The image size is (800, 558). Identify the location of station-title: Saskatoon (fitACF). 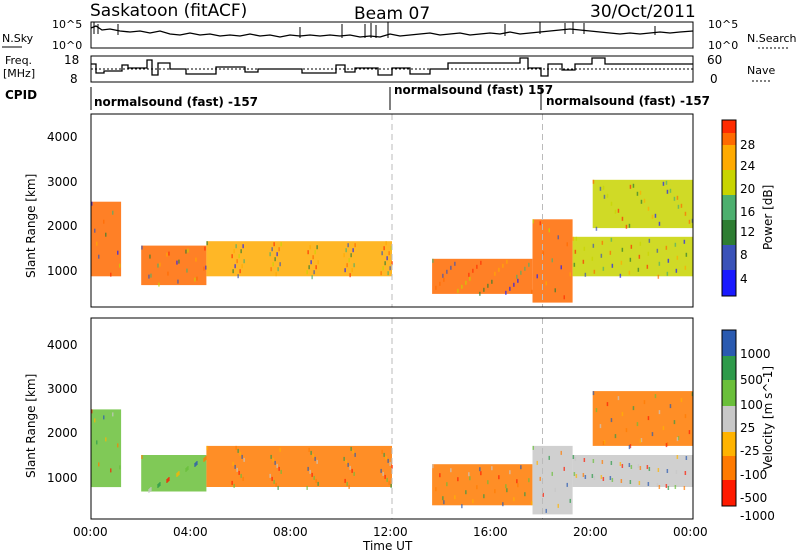
(168, 11).